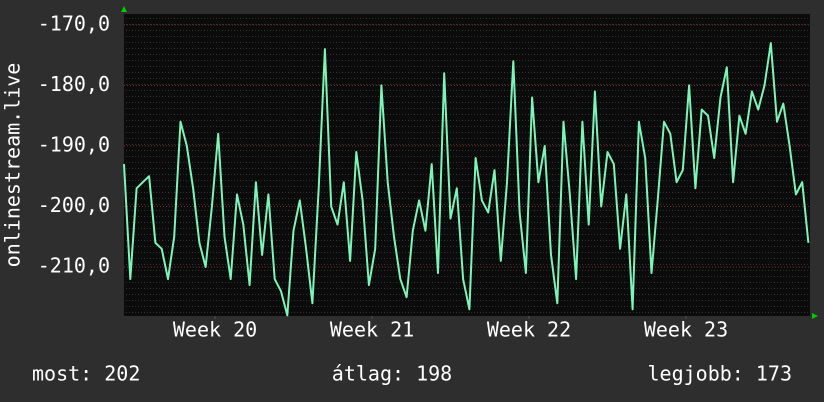  Describe the element at coordinates (13, 165) in the screenshot. I see `y-axis-title: onlinestream.live` at that location.